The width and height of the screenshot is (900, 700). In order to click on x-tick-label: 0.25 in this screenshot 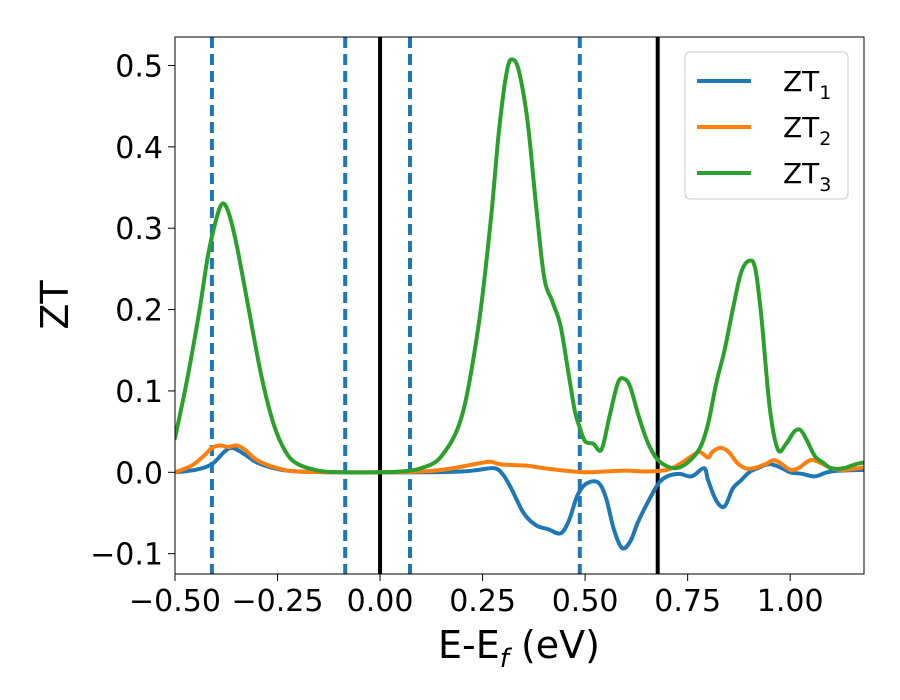, I will do `click(482, 601)`.